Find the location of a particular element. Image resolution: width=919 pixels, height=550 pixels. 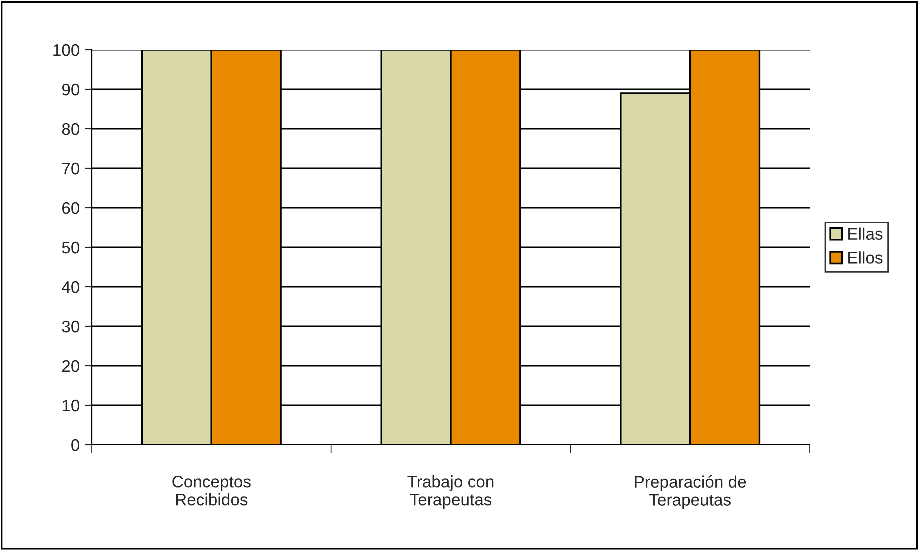

x-tick-label: Conceptos Recibidos is located at coordinates (211, 491).